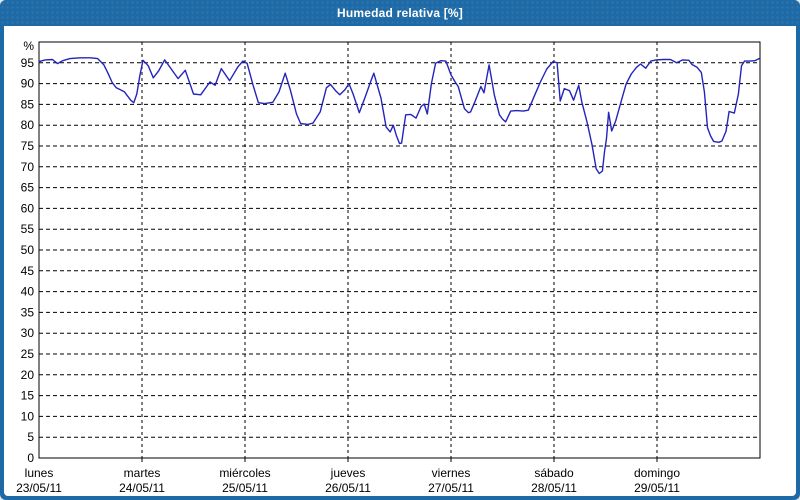 The width and height of the screenshot is (800, 500). What do you see at coordinates (28, 229) in the screenshot?
I see `y-tick-label: 55` at bounding box center [28, 229].